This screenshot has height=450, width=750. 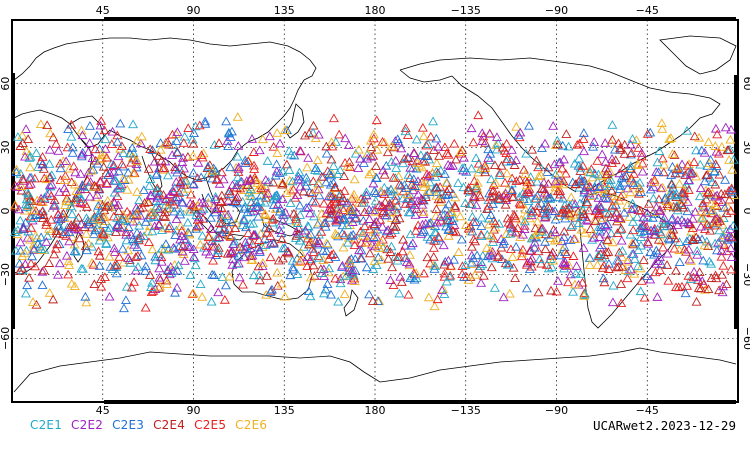 What do you see at coordinates (664, 425) in the screenshot?
I see `dataset-date-label: UCARwet2.2023-12-29` at bounding box center [664, 425].